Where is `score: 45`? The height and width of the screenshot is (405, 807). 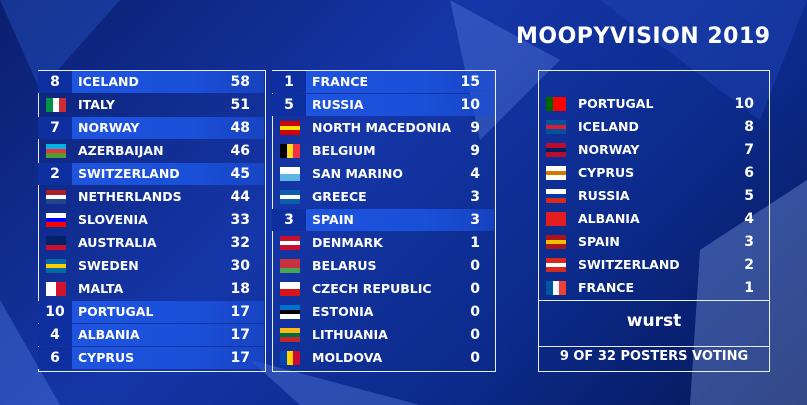
score: 45 is located at coordinates (240, 174).